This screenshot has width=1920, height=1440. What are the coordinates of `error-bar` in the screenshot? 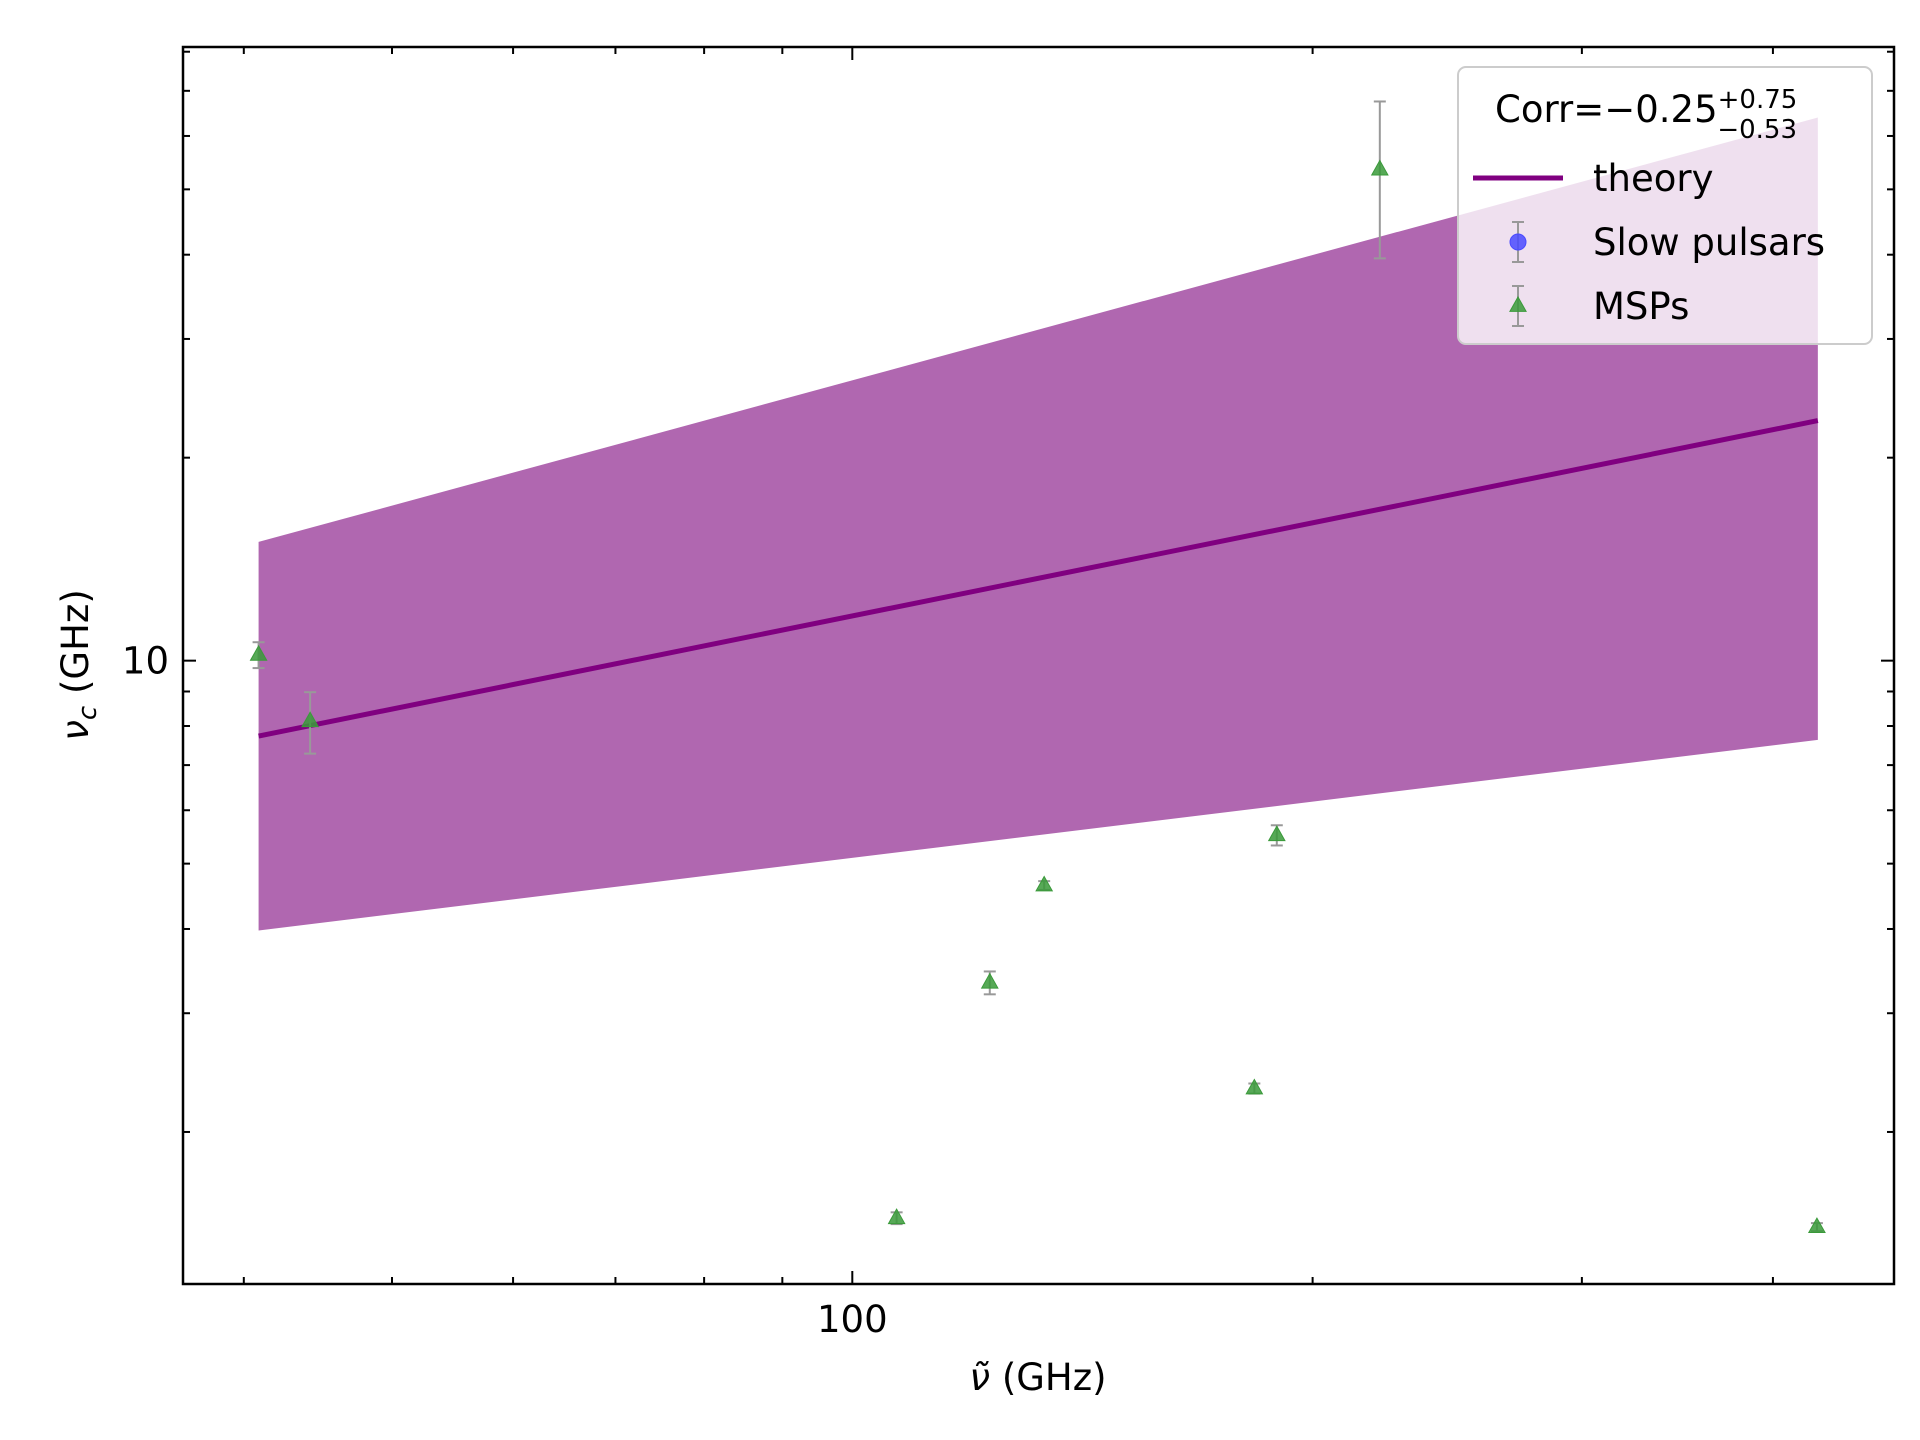 It's located at (1379, 180).